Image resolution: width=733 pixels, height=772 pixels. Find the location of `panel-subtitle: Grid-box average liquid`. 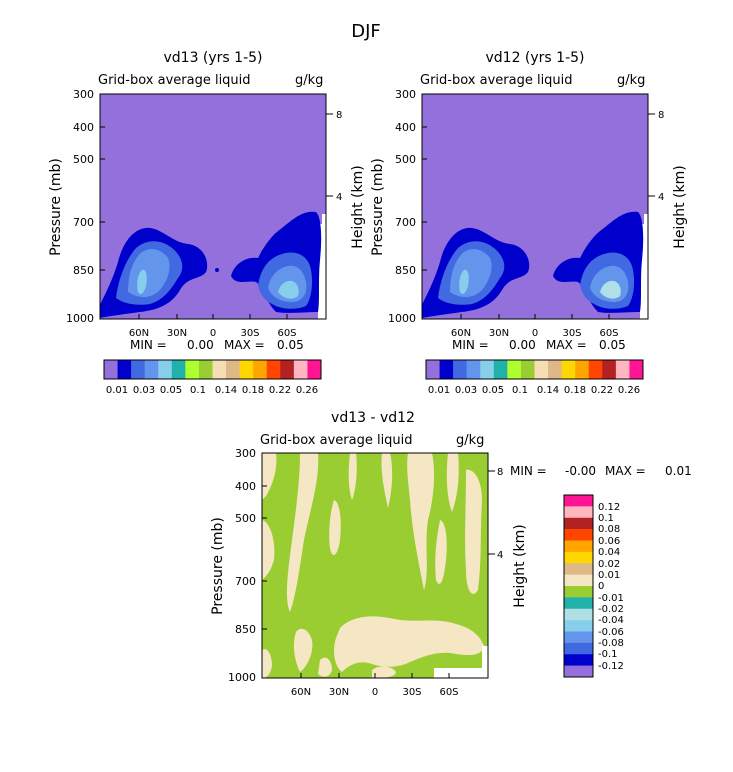

panel-subtitle: Grid-box average liquid is located at coordinates (496, 80).